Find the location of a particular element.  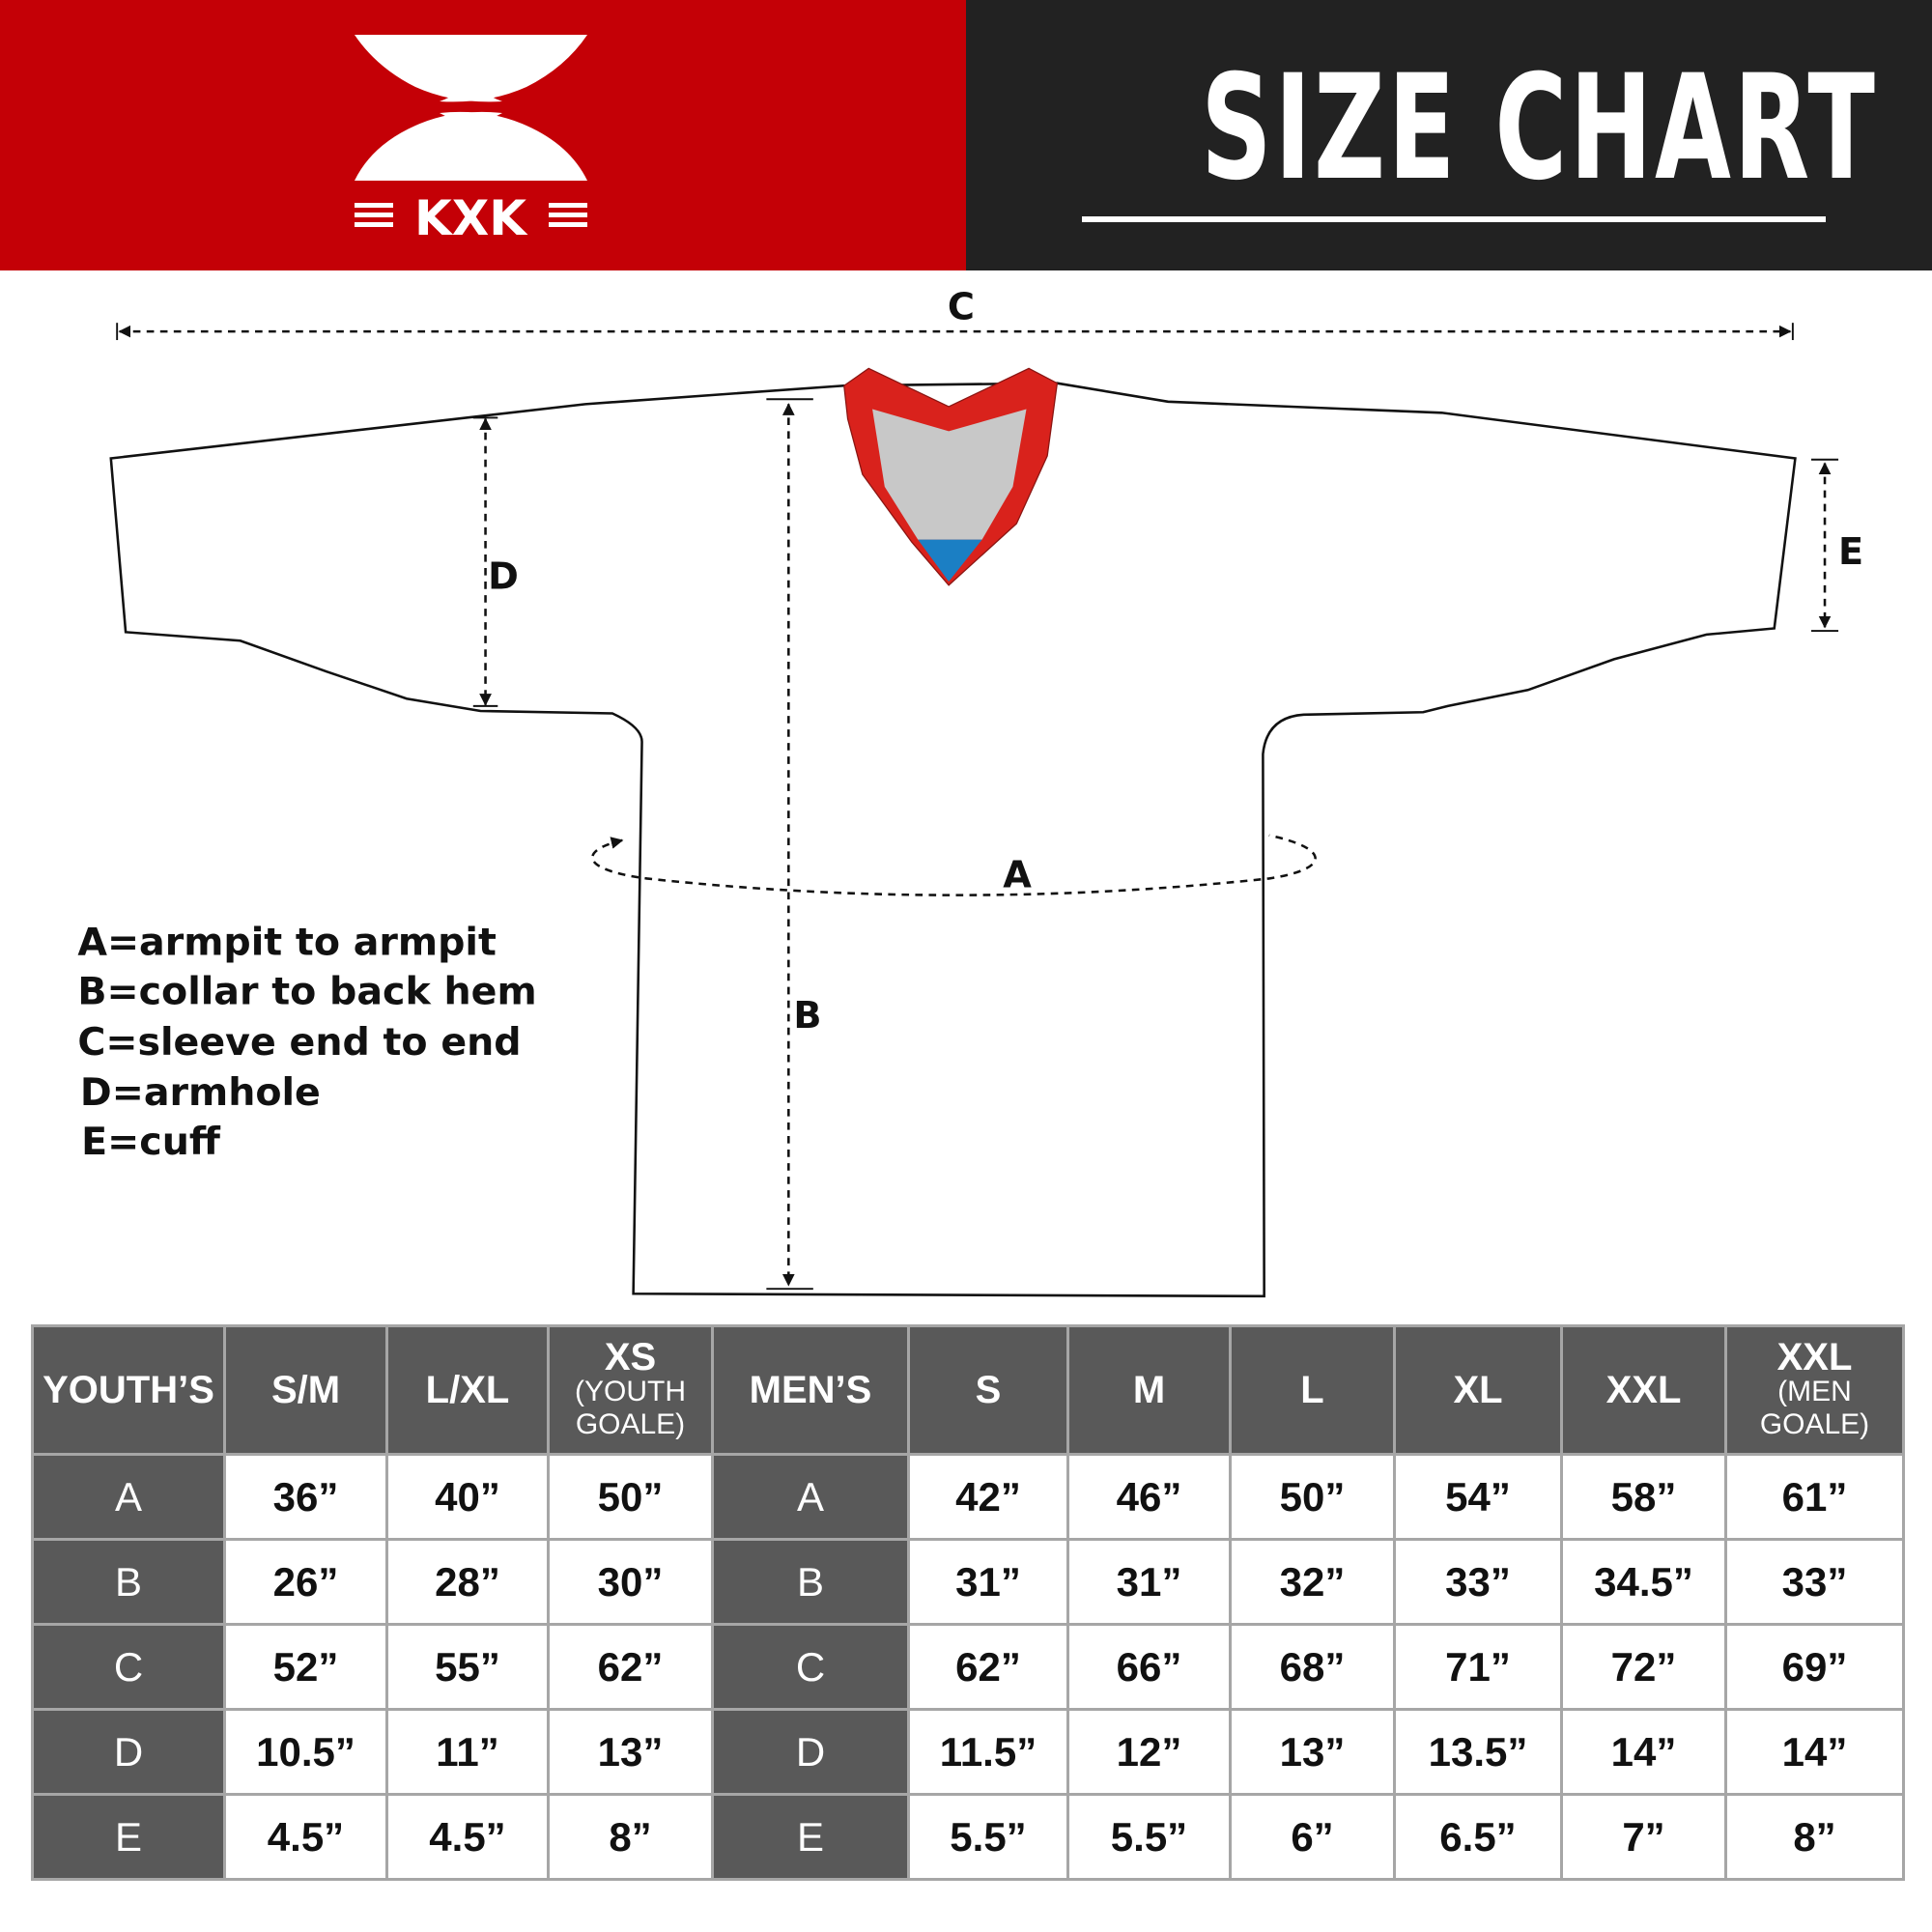

column-header-label: M is located at coordinates (1149, 1390).